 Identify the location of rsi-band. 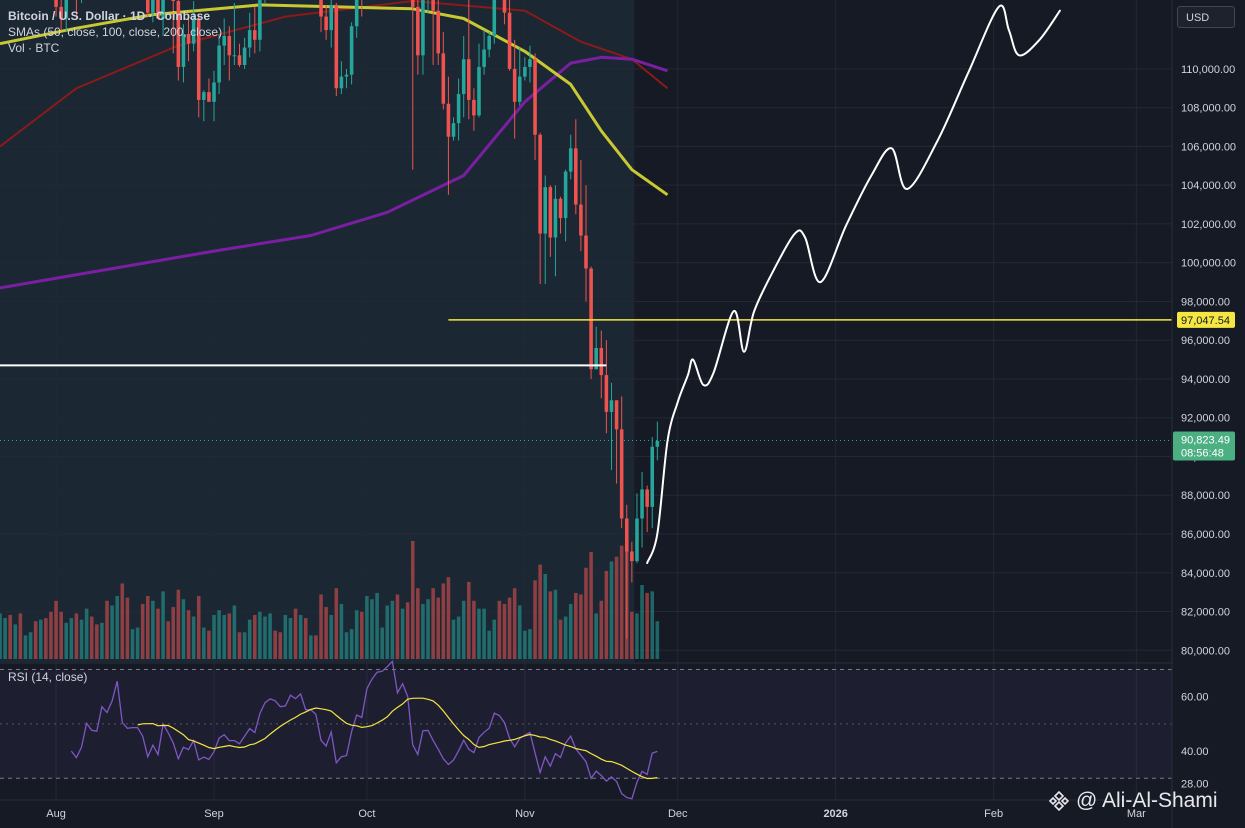
(586, 724).